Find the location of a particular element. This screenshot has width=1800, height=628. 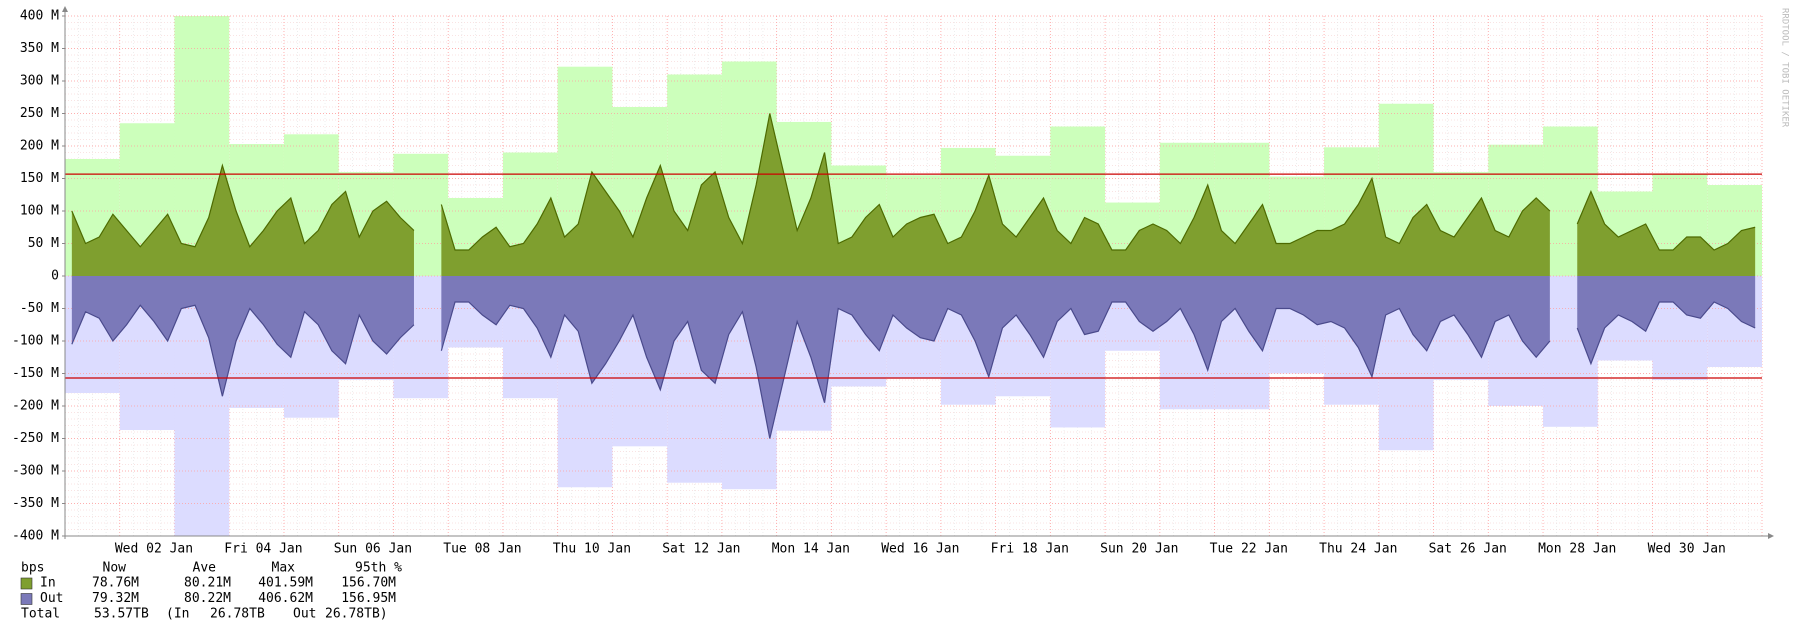

legend-value: 78.76M is located at coordinates (115, 583).